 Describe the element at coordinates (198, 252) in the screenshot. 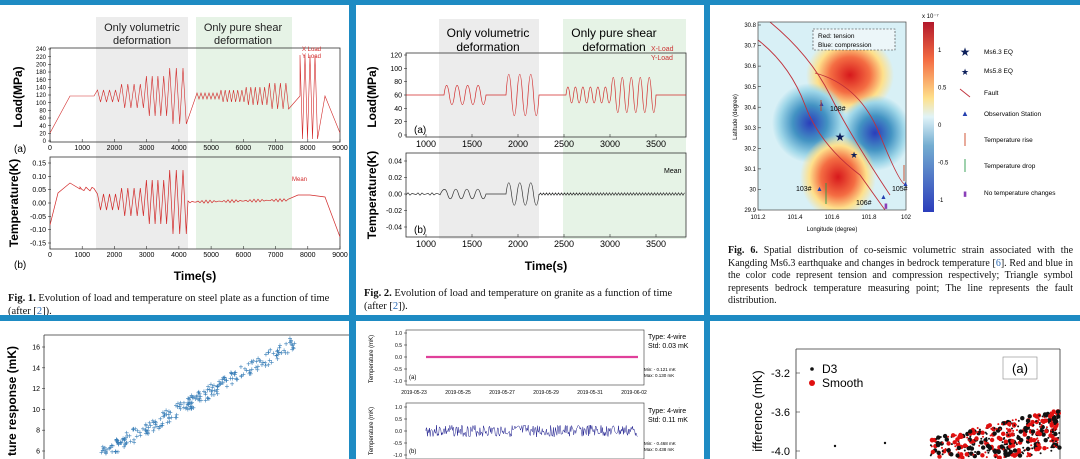

I see `temp-x-ticks: 0 1000 2000 3000 4000 5000 6000 7000 8000 9000` at that location.